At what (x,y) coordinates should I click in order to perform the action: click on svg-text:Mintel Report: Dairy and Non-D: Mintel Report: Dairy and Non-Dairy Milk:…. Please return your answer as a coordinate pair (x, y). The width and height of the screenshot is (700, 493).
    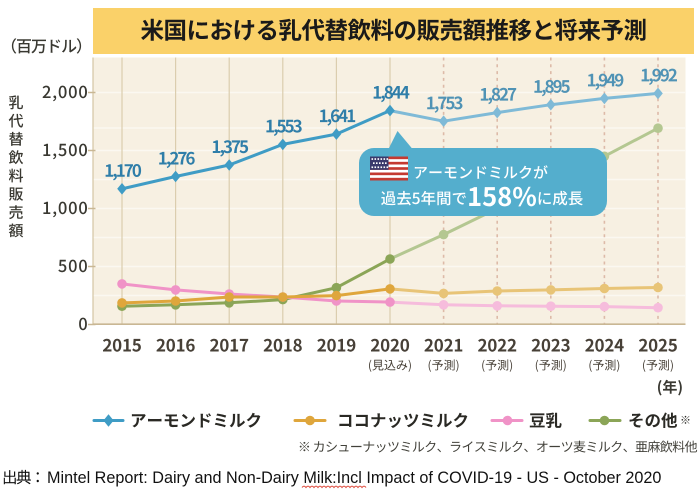
    Looking at the image, I should click on (354, 478).